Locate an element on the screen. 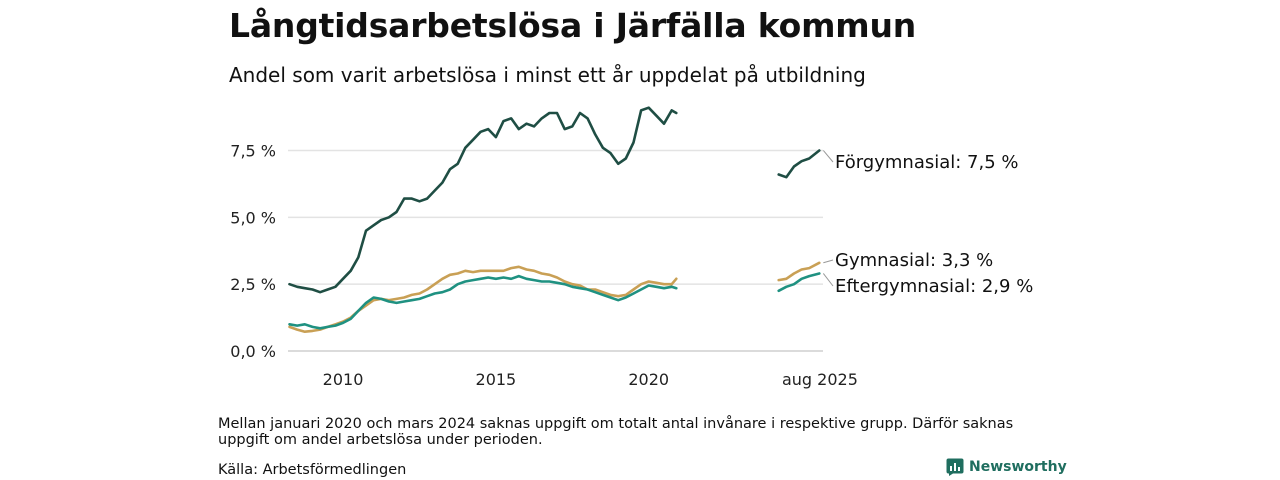  x-tick-label: 2010 is located at coordinates (343, 379).